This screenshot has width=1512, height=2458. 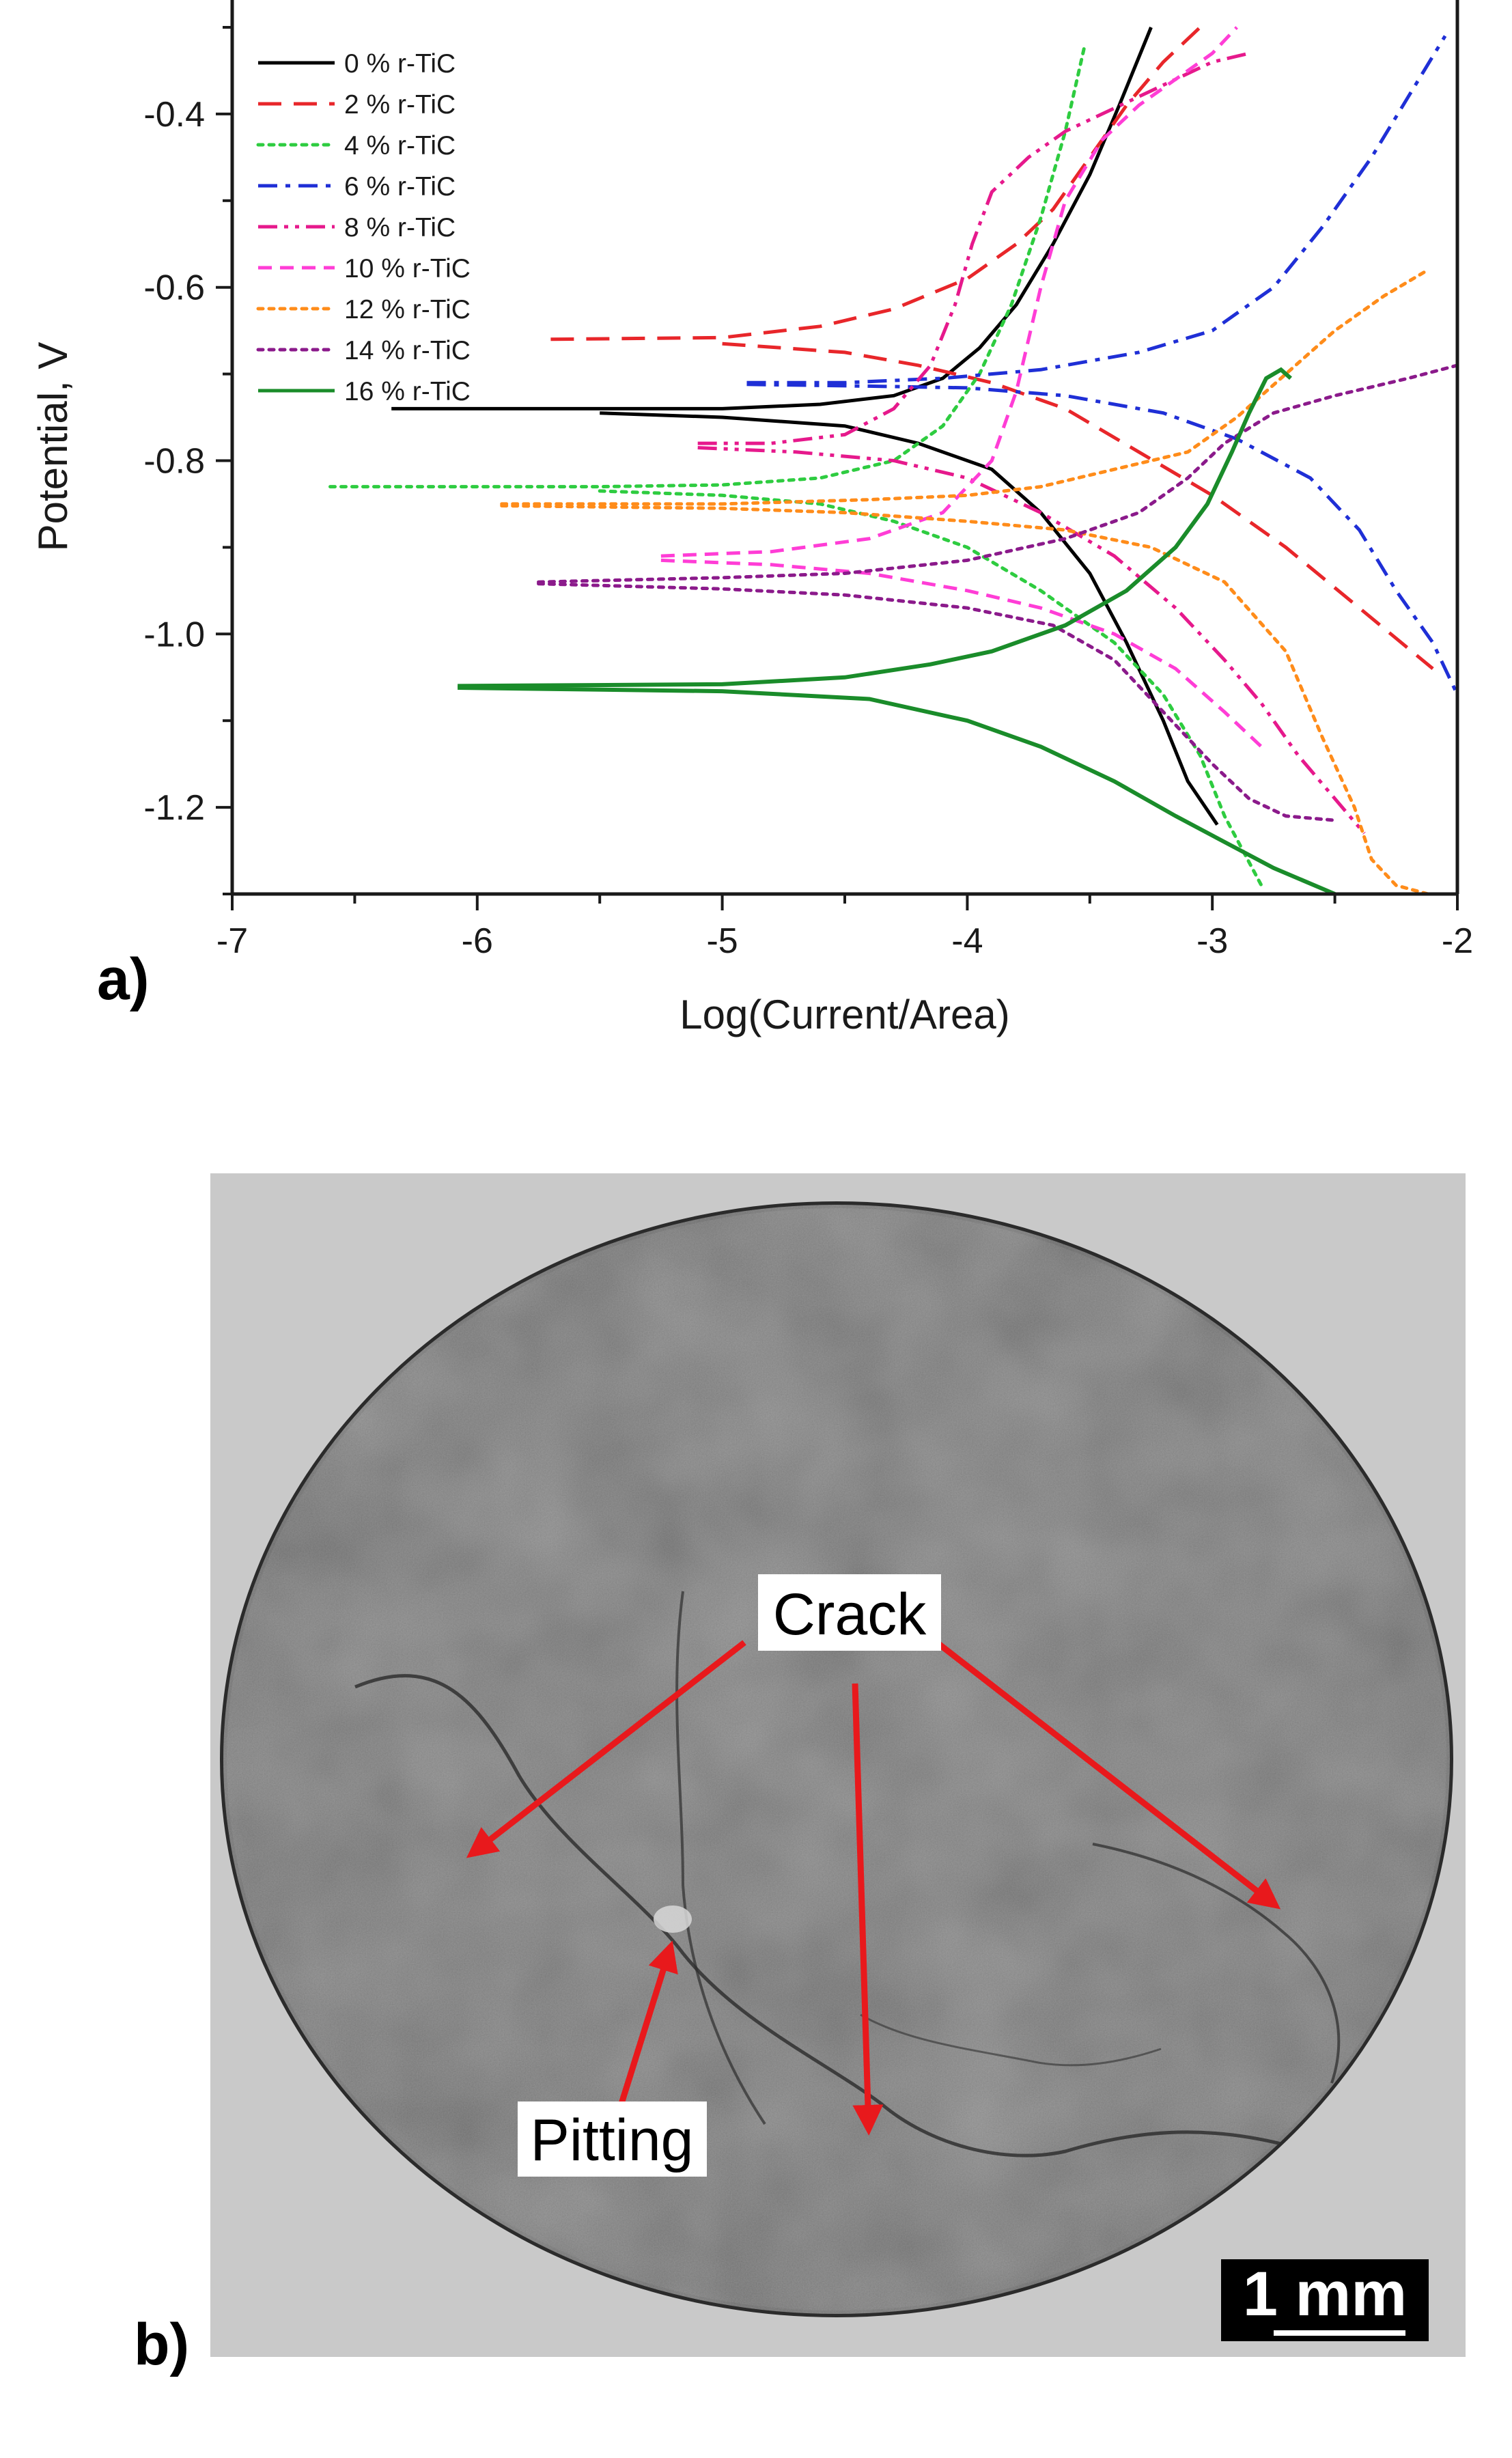 I want to click on x-tick-label: -2, so click(x=1457, y=941).